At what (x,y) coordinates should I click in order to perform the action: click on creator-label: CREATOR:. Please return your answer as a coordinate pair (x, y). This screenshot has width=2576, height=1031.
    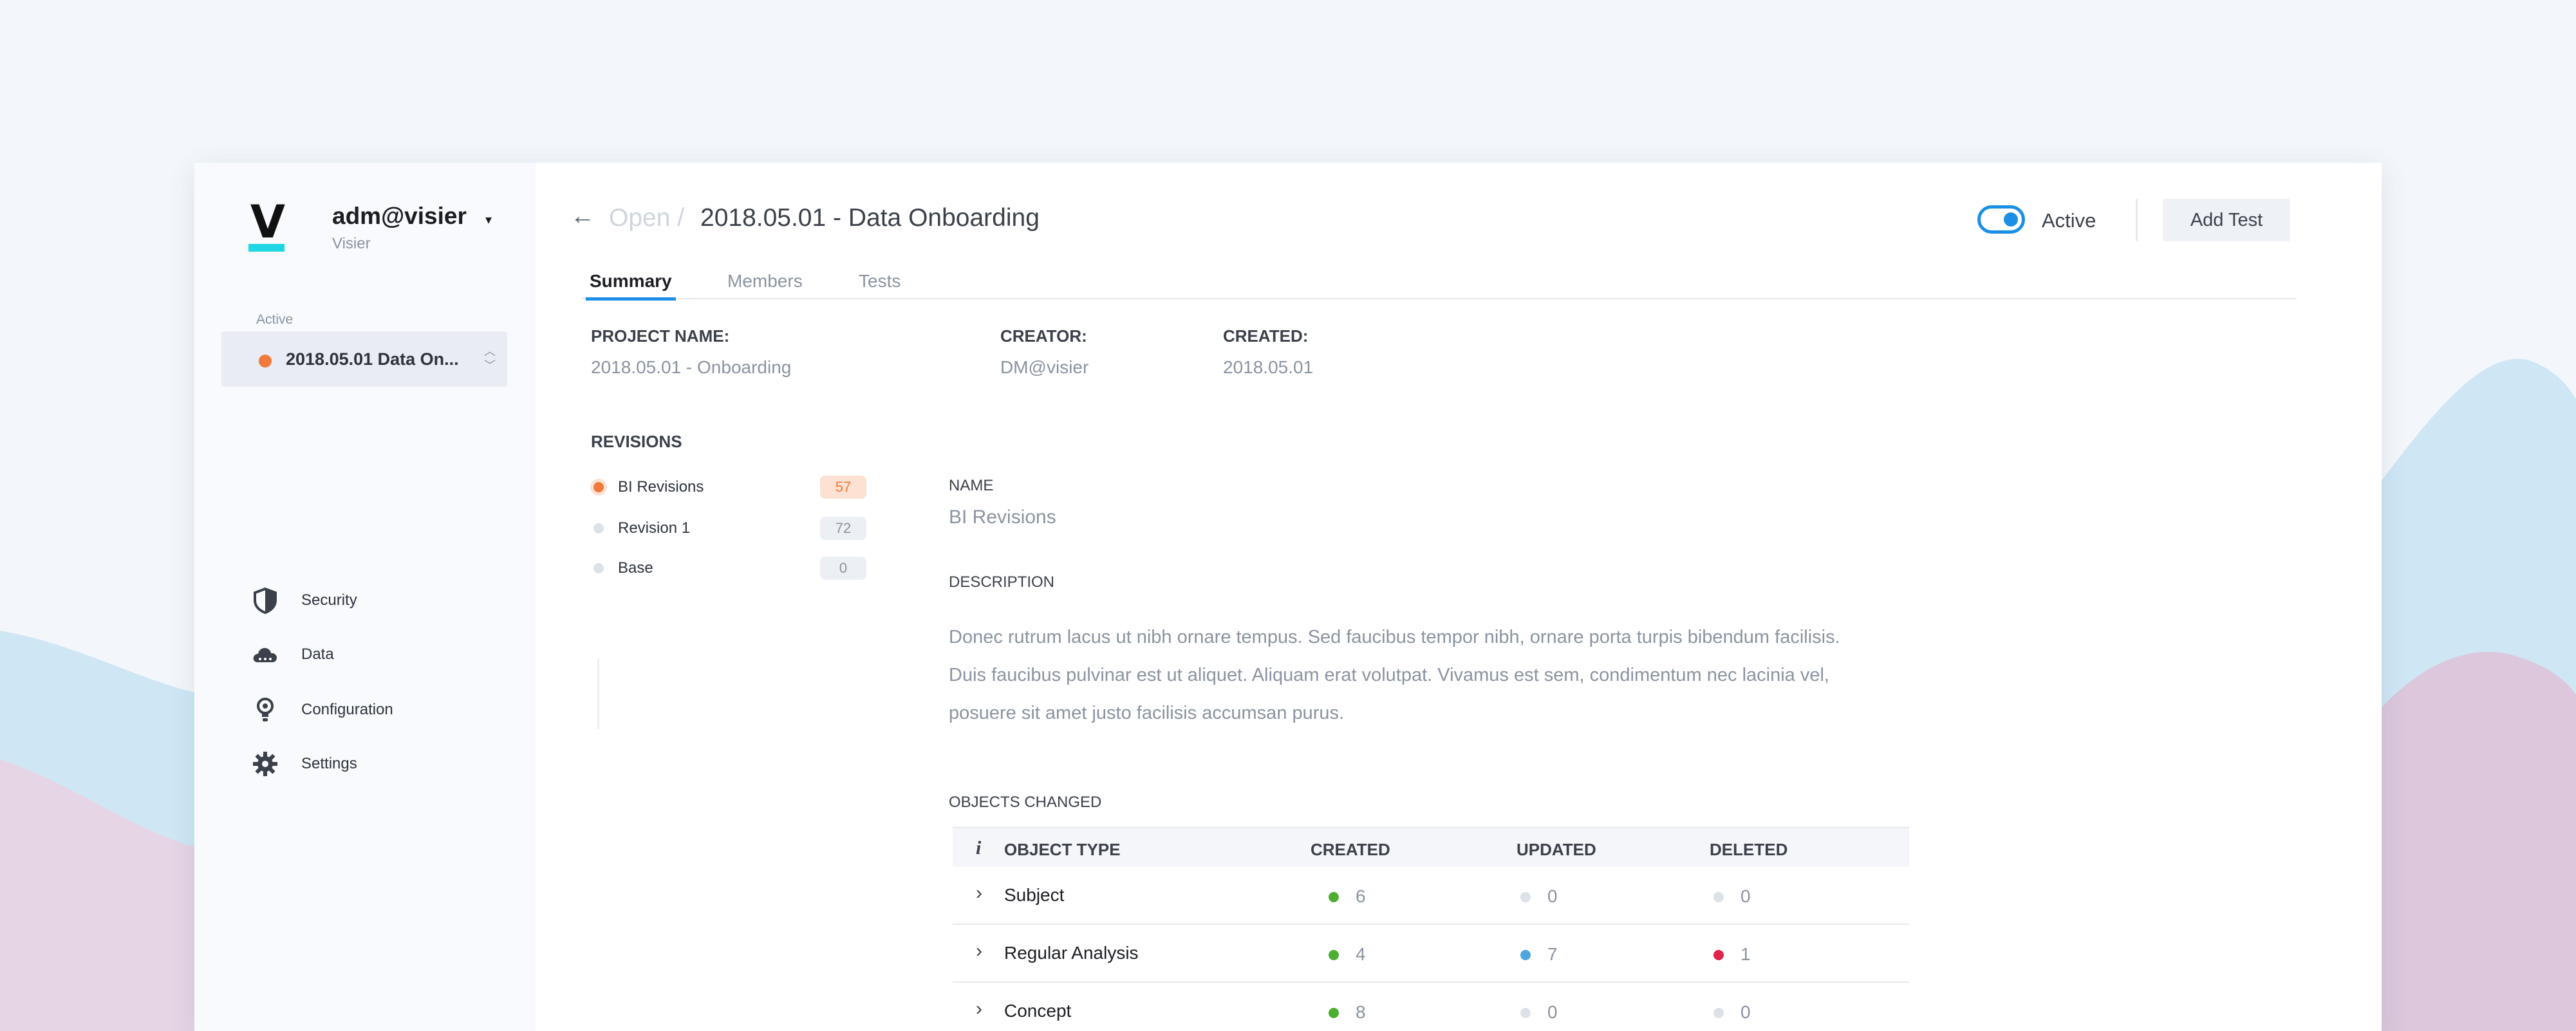
    Looking at the image, I should click on (1043, 336).